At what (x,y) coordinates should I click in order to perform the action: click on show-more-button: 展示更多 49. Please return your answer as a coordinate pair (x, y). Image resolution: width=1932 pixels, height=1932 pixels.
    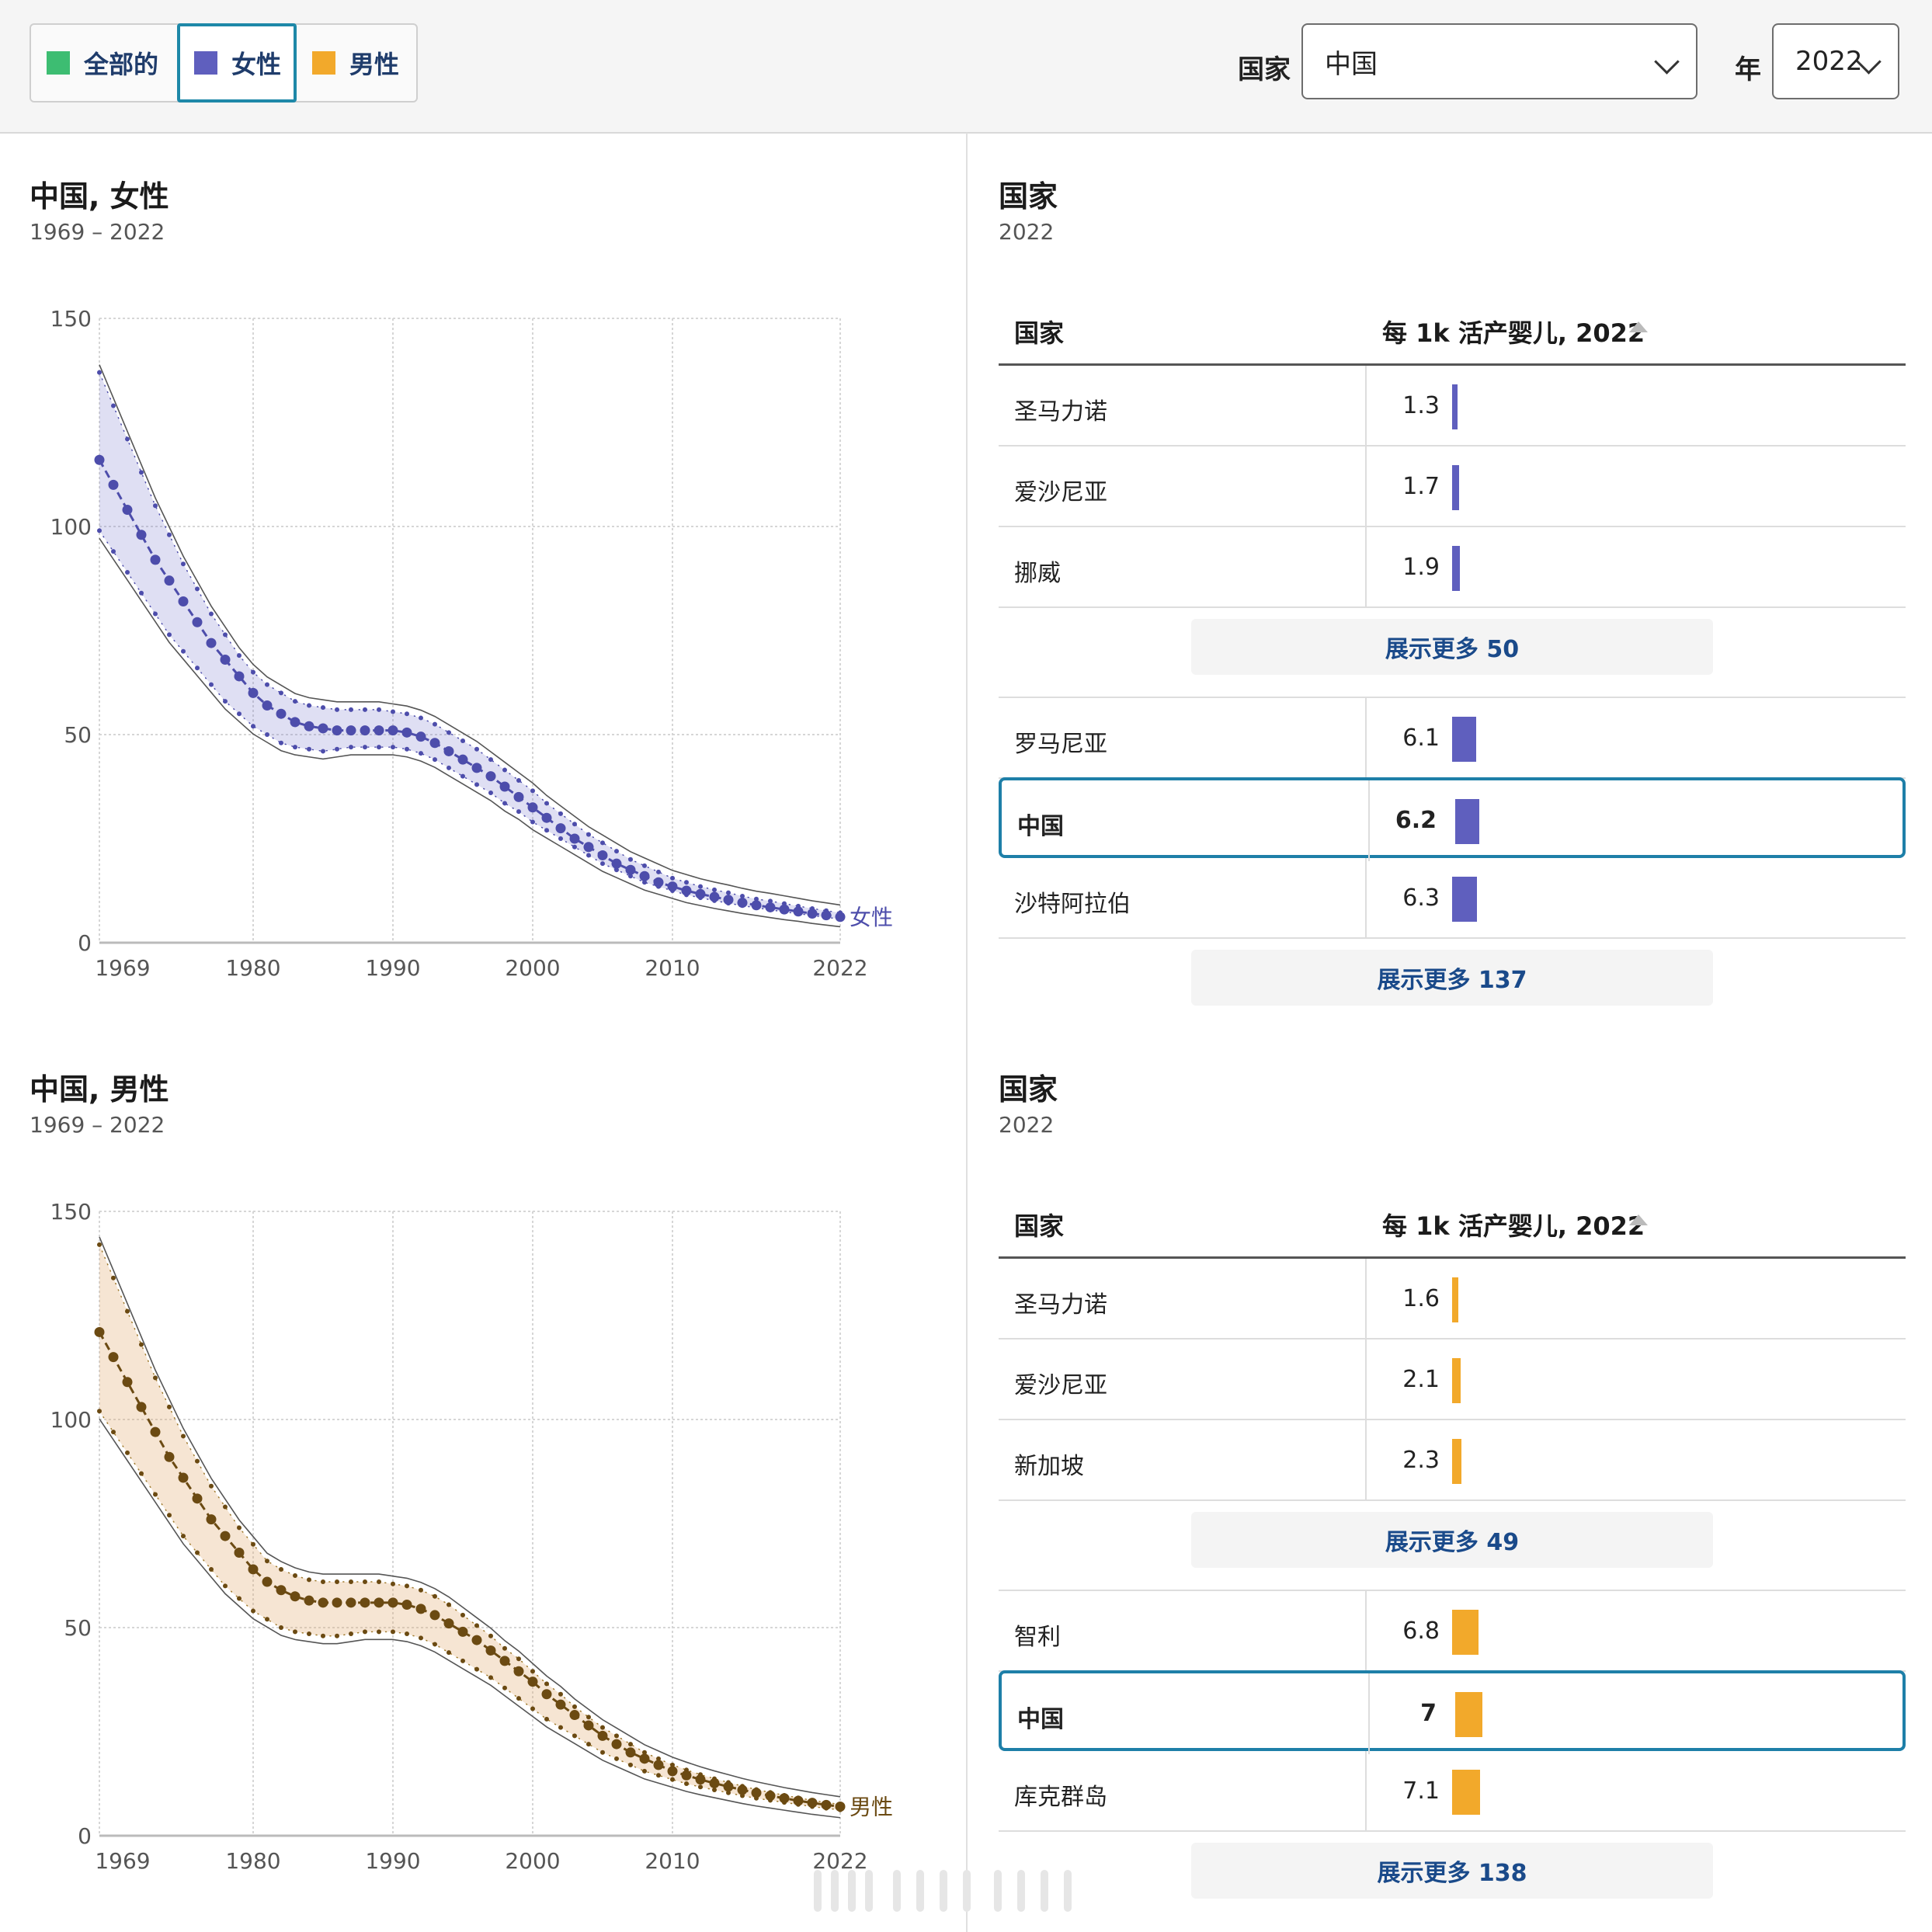
    Looking at the image, I should click on (1452, 1540).